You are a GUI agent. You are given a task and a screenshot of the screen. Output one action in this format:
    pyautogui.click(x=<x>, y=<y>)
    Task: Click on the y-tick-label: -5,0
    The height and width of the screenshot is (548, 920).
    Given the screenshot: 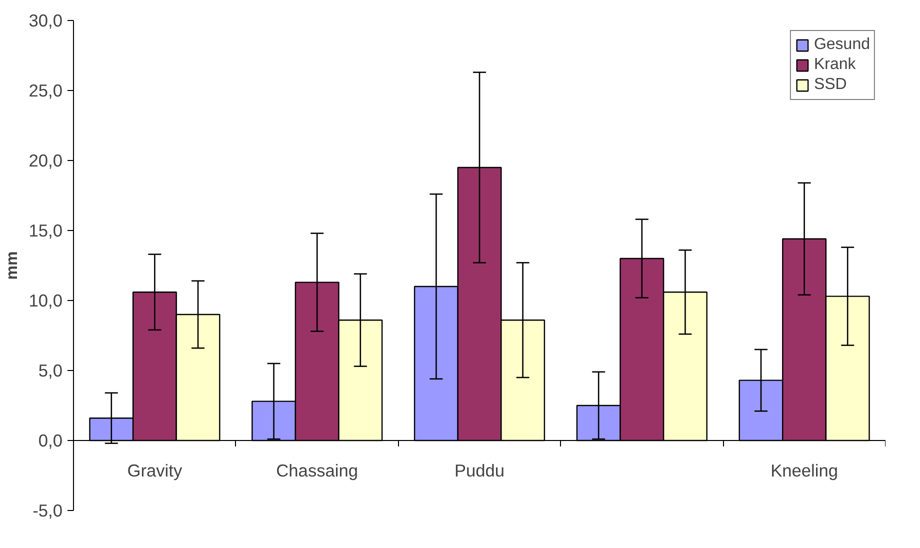 What is the action you would take?
    pyautogui.click(x=47, y=510)
    